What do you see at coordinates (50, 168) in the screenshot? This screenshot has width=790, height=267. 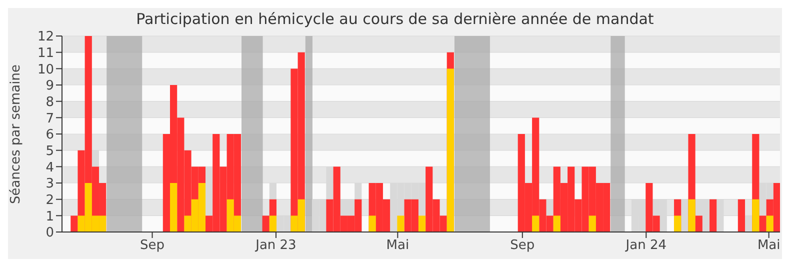 I see `y-tick-label: 4` at bounding box center [50, 168].